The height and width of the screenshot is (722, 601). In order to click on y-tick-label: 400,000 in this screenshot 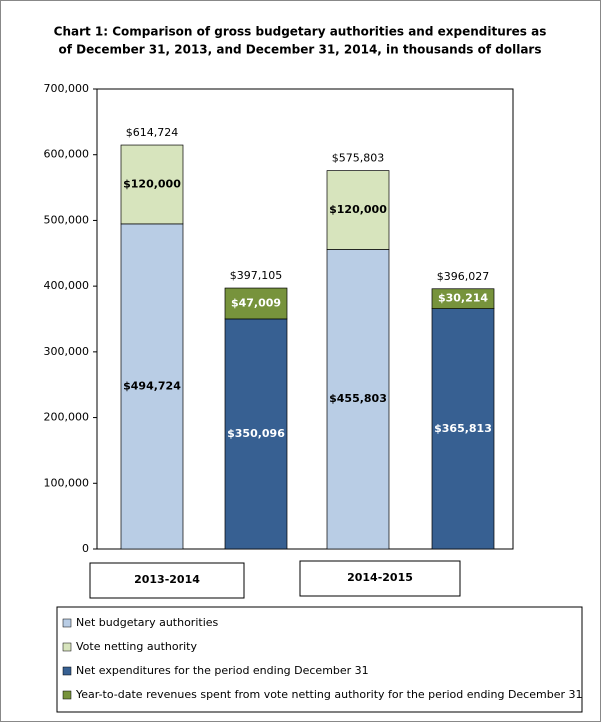, I will do `click(67, 285)`.